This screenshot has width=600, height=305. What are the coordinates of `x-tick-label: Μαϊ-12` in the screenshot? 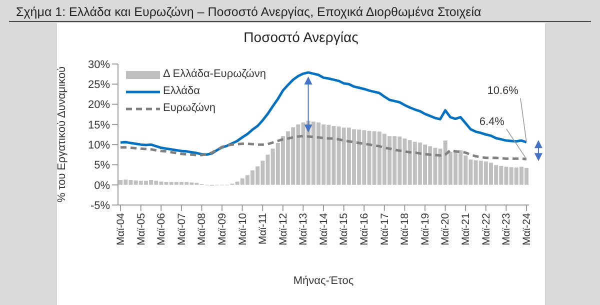 It's located at (283, 229).